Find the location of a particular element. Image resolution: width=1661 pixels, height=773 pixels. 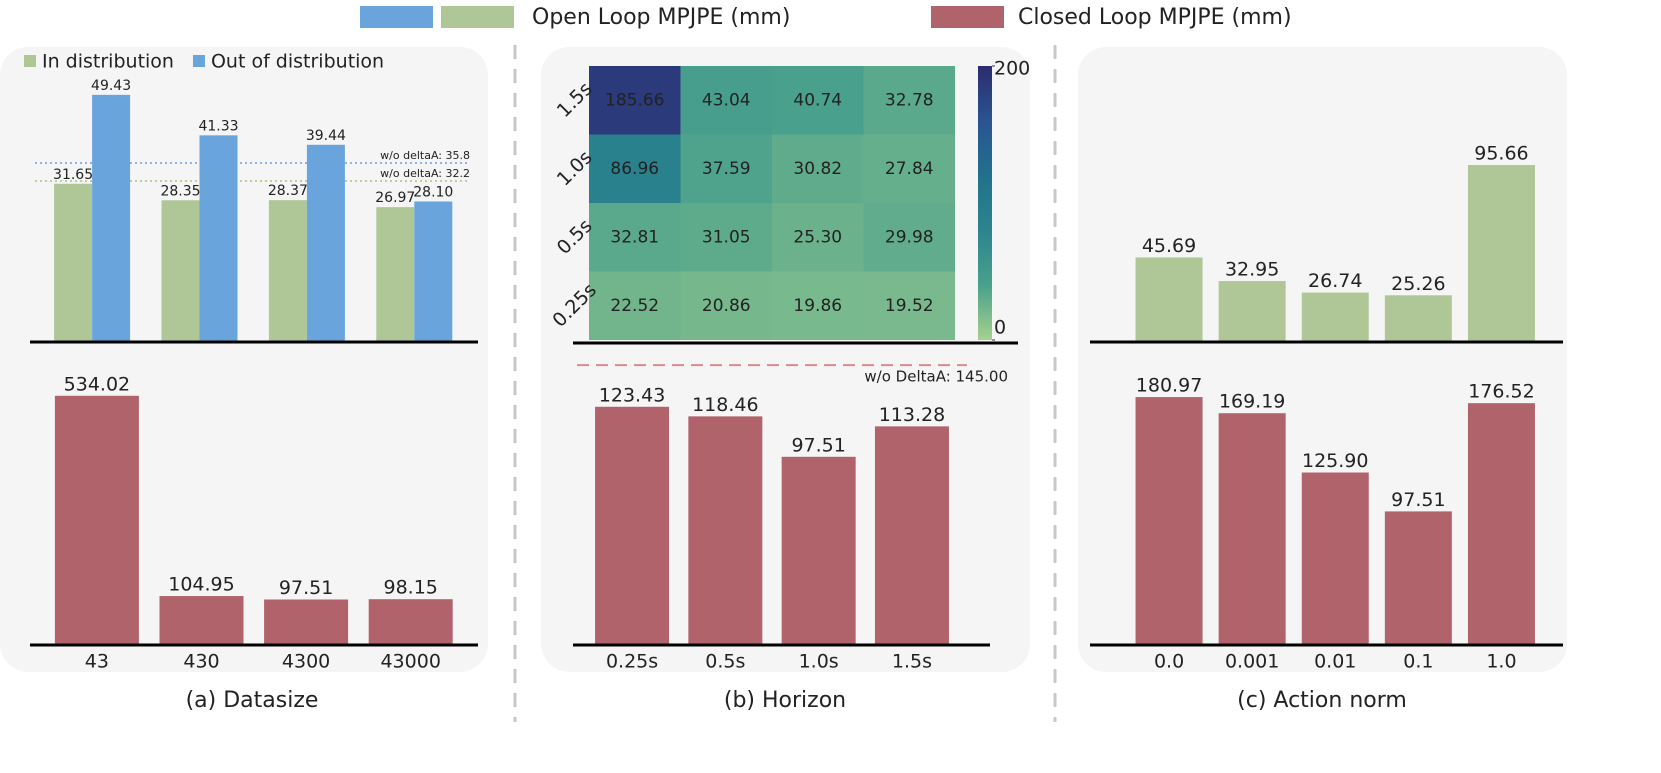

cell-label: 40.74 is located at coordinates (817, 100).